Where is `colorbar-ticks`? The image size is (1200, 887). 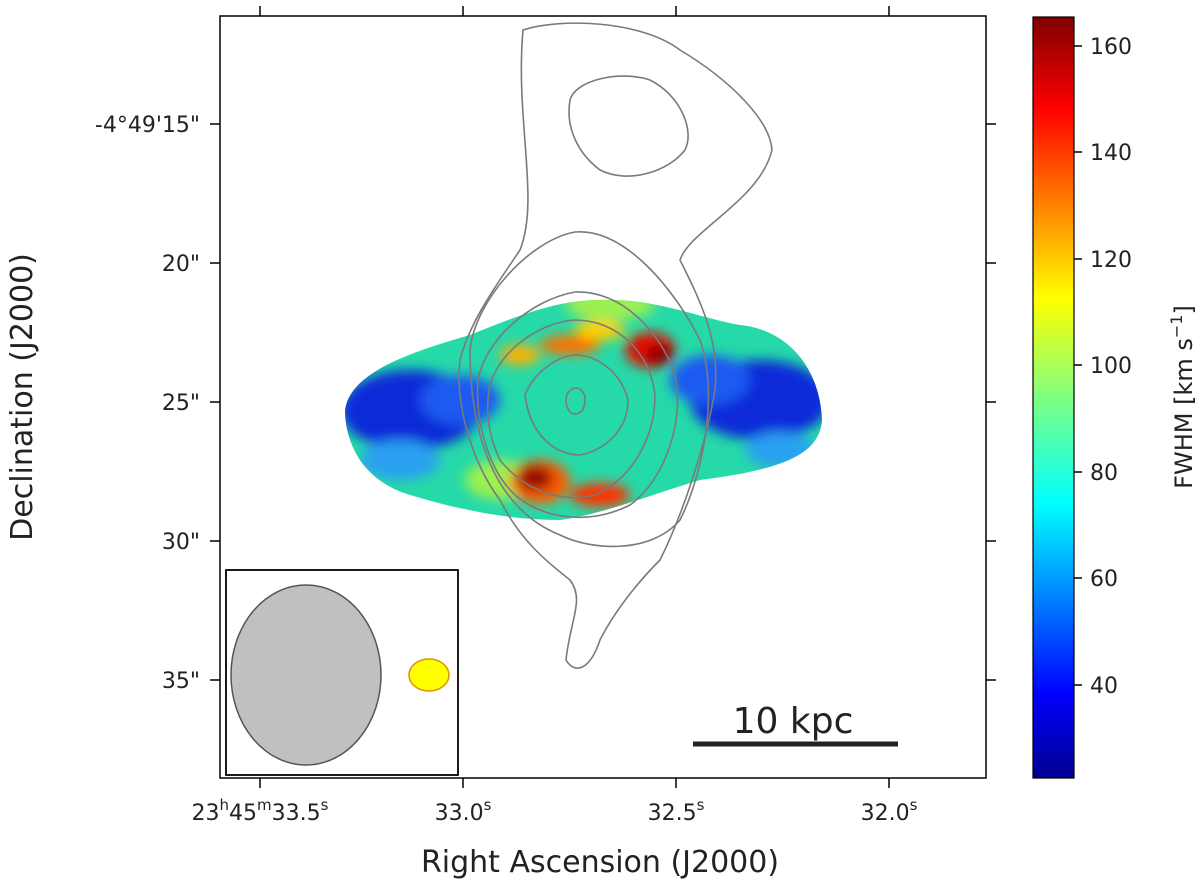
colorbar-ticks is located at coordinates (1078, 365).